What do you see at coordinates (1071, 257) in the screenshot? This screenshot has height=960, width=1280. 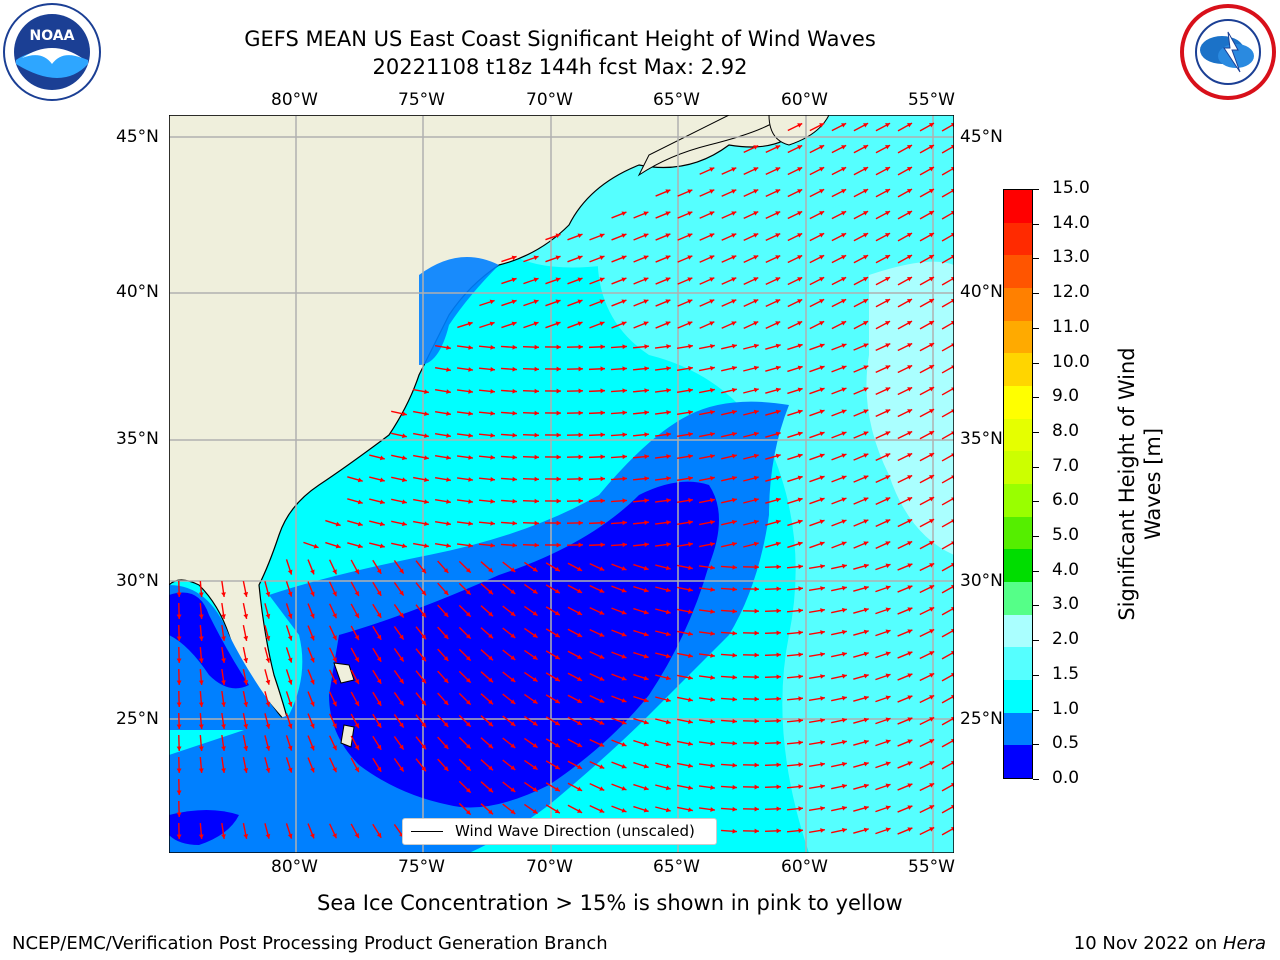 I see `colorbar-tick-label: 13.0` at bounding box center [1071, 257].